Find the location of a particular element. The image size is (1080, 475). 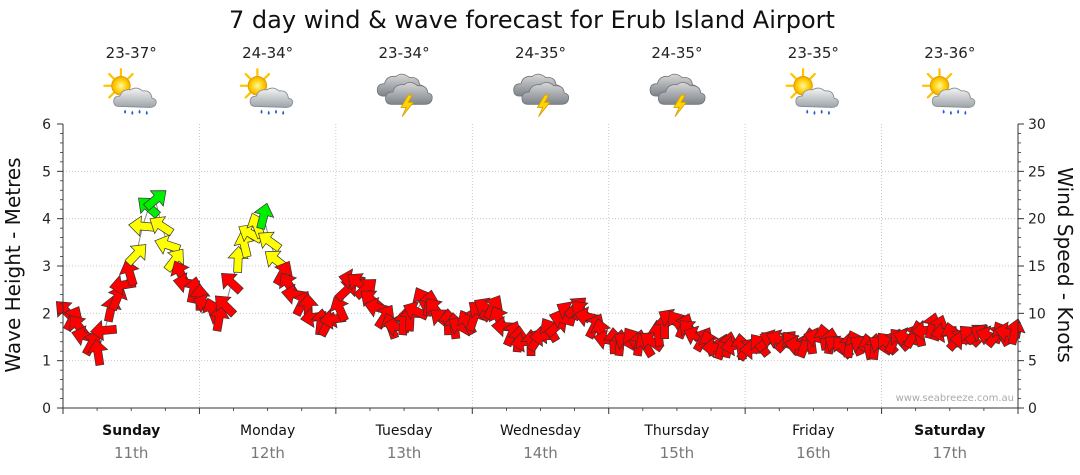

day-label: Sunday is located at coordinates (131, 431).